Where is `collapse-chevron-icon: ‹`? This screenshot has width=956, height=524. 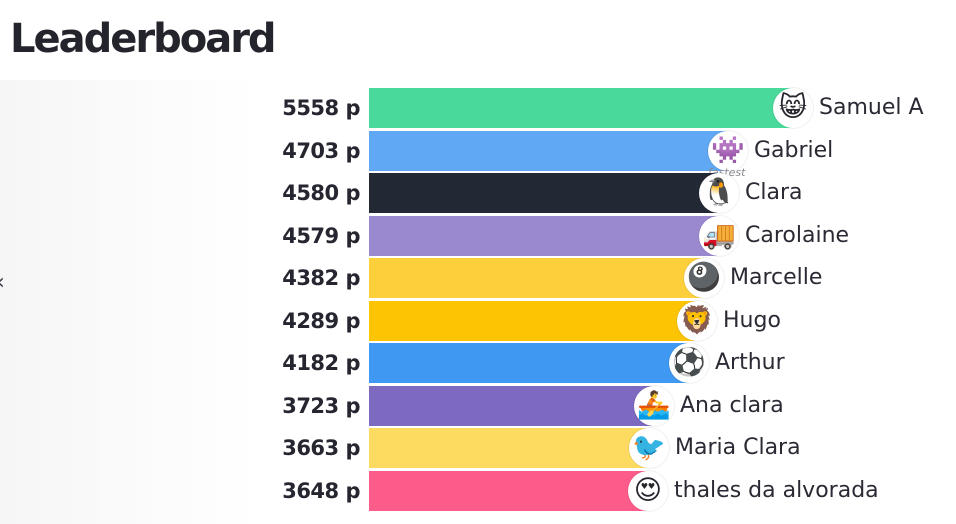
collapse-chevron-icon: ‹ is located at coordinates (2, 283).